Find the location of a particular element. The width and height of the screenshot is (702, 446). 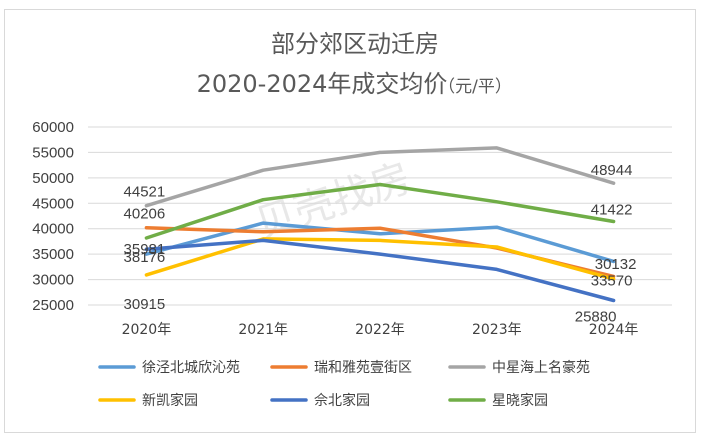

data-label: 33570 is located at coordinates (612, 280).